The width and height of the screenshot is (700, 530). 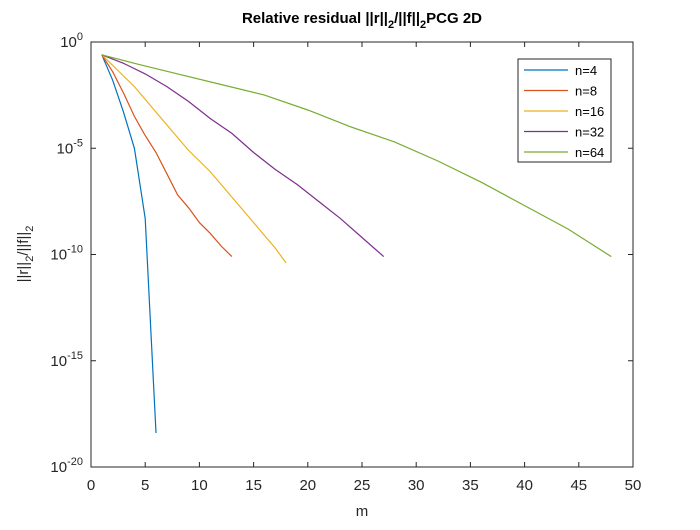 What do you see at coordinates (66, 466) in the screenshot?
I see `y-tick-label: 10⁻²⁰` at bounding box center [66, 466].